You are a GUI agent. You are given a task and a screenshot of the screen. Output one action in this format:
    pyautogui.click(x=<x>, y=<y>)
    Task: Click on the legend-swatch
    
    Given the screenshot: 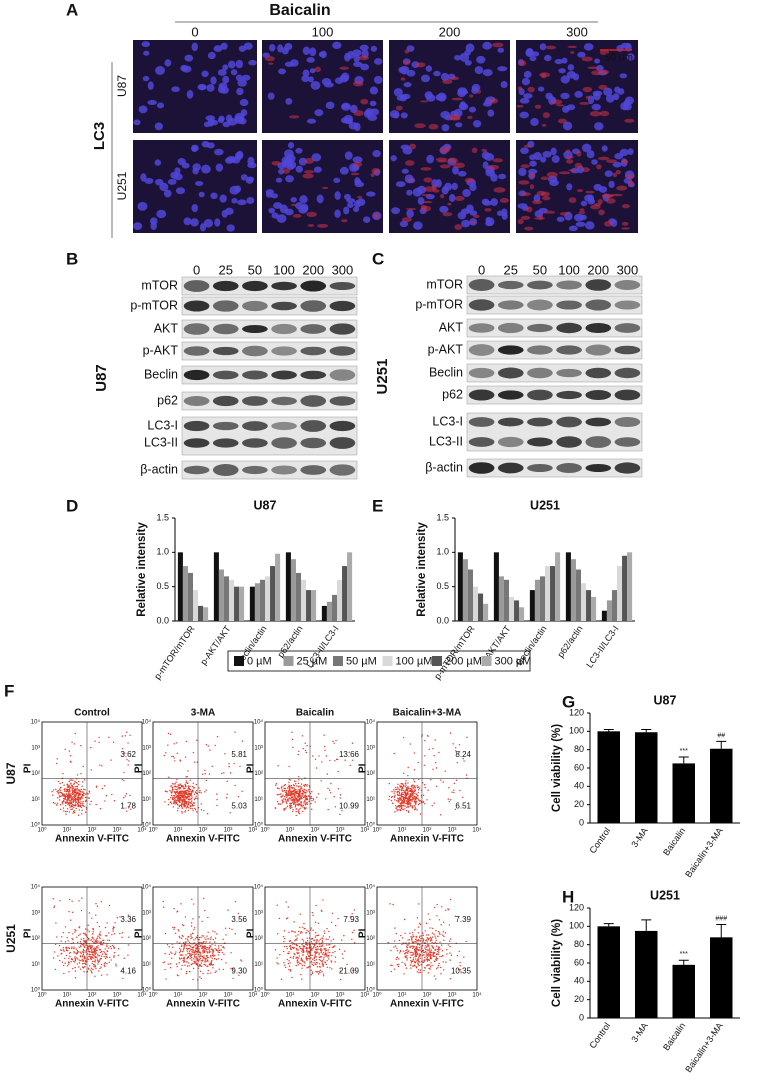 What is the action you would take?
    pyautogui.click(x=388, y=661)
    